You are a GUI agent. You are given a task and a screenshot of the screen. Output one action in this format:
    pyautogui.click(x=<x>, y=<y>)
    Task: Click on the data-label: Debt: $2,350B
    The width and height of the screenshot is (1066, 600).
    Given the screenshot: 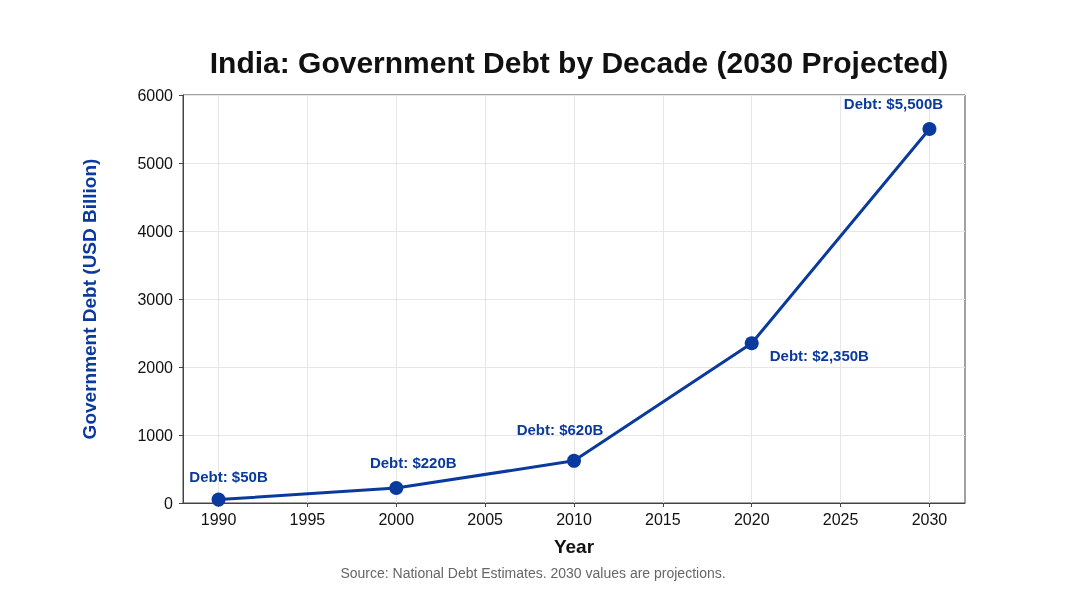 What is the action you would take?
    pyautogui.click(x=819, y=355)
    